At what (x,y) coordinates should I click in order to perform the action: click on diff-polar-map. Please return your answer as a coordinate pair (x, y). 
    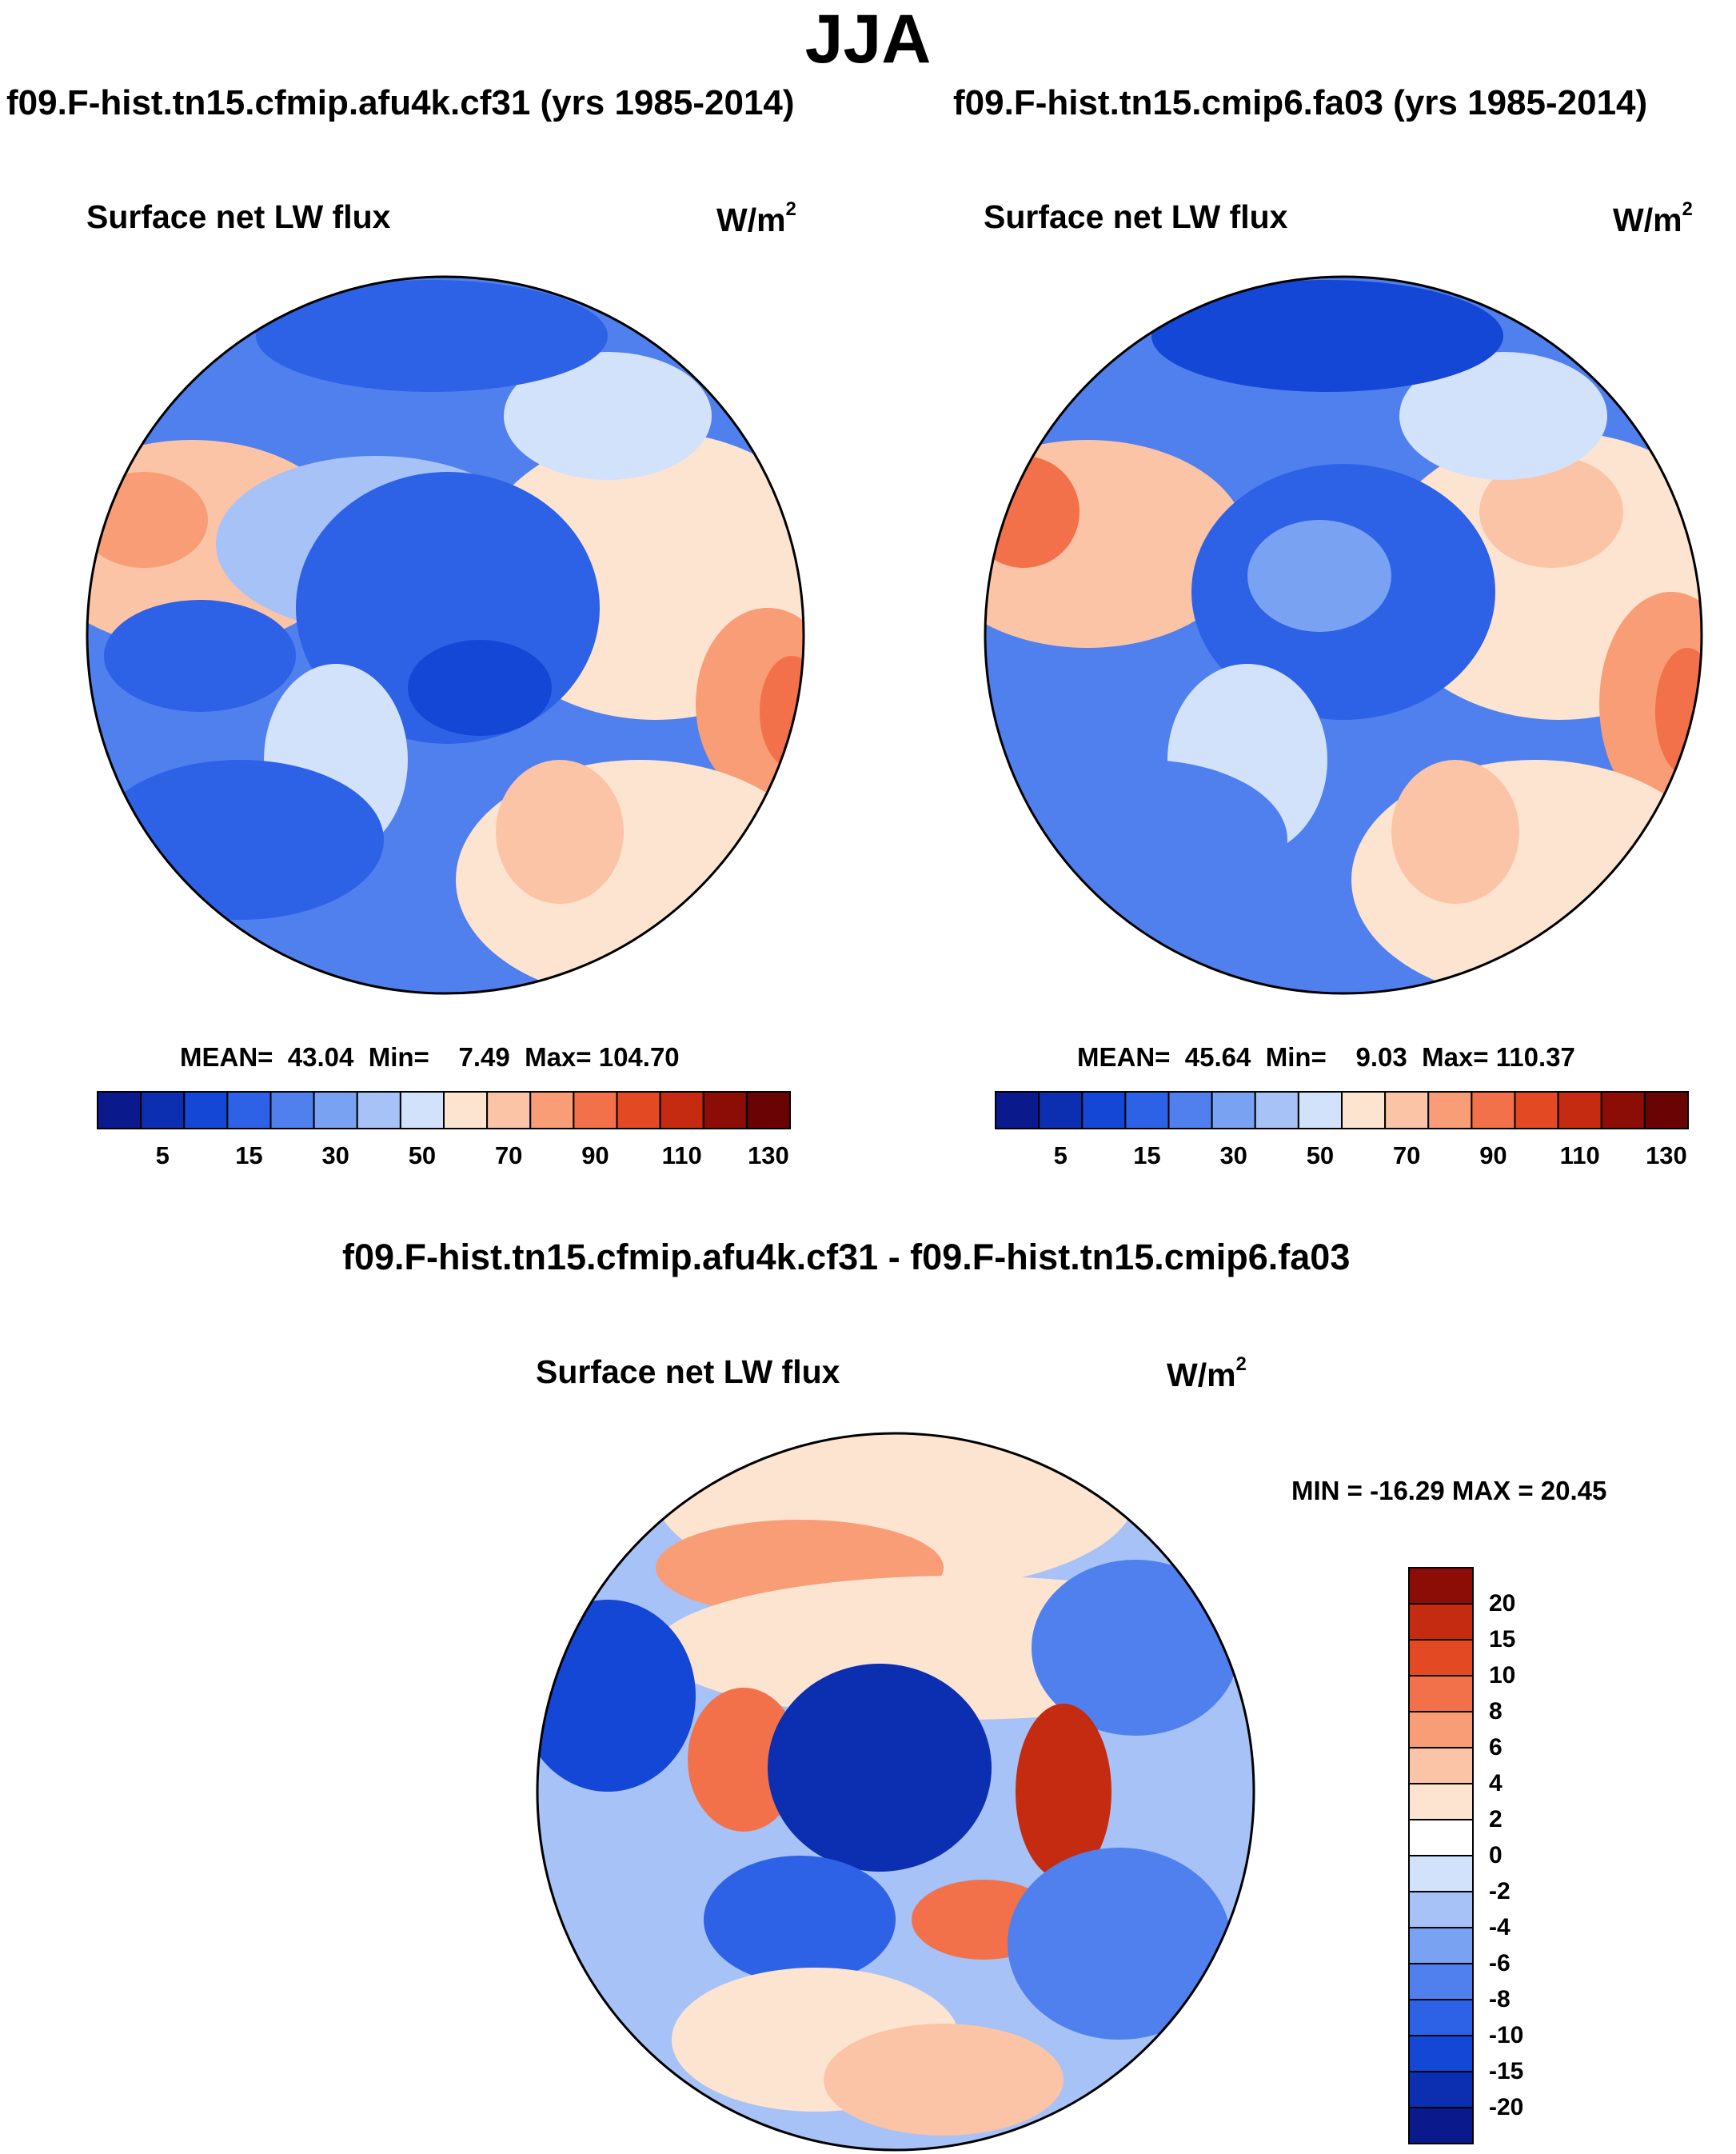
    Looking at the image, I should click on (895, 1791).